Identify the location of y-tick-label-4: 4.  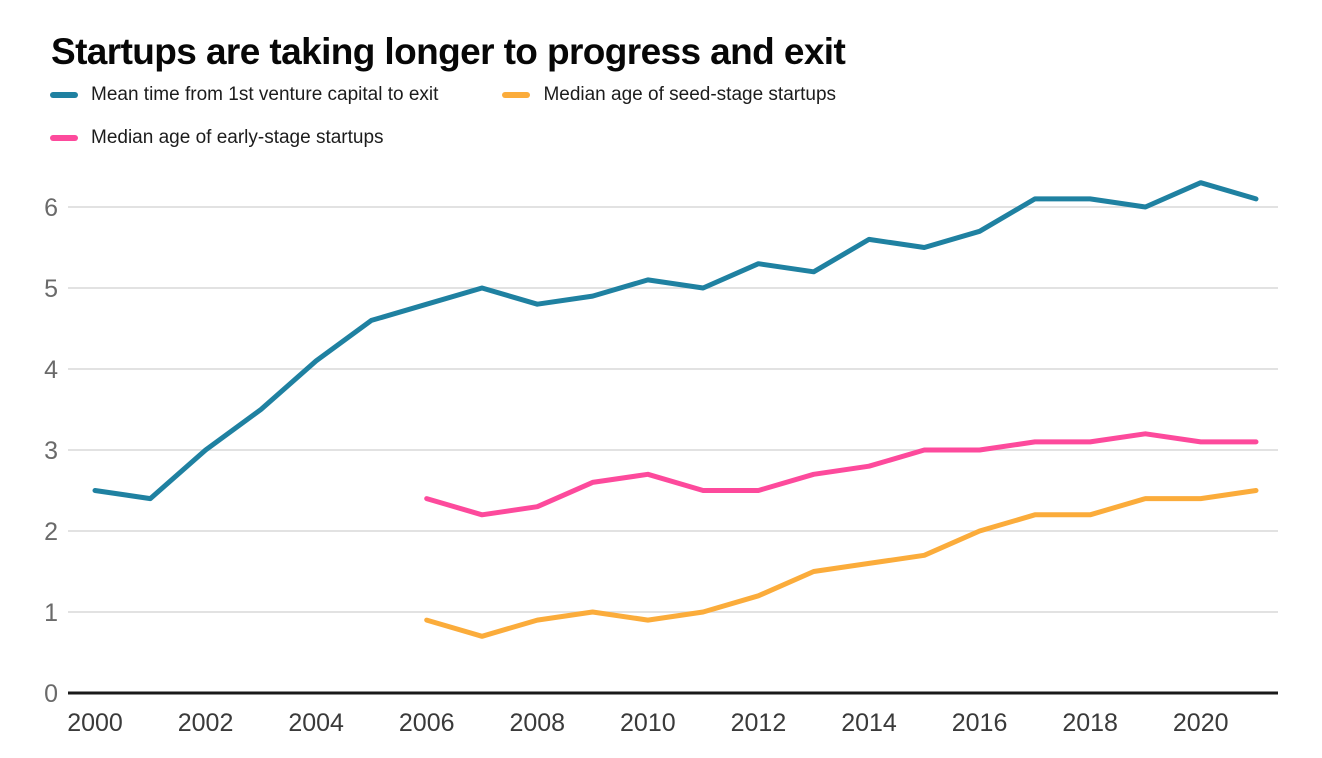
(51, 370).